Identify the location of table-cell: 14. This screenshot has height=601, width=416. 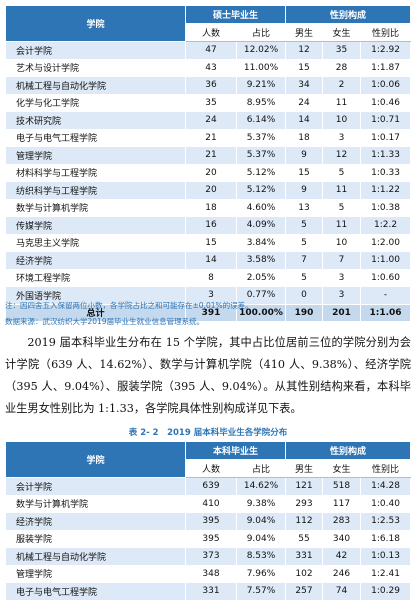
(211, 260).